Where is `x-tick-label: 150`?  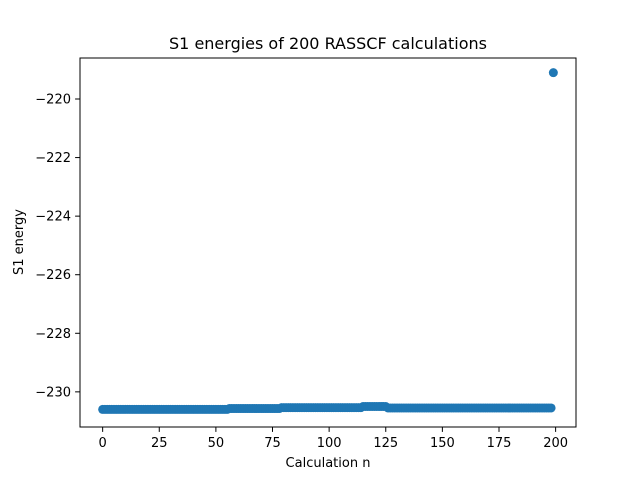 x-tick-label: 150 is located at coordinates (442, 443).